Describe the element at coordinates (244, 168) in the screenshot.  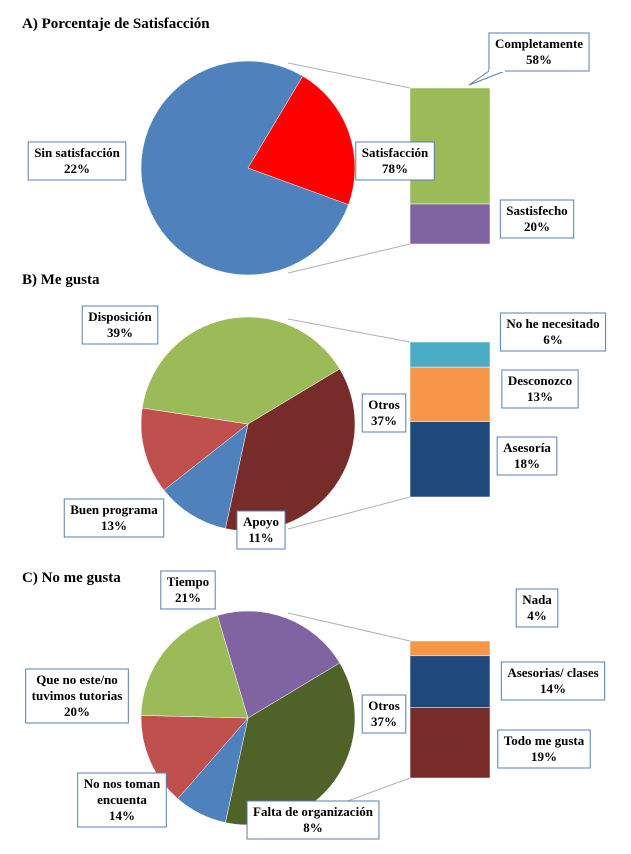
I see `pie-slice-satisfaccion` at that location.